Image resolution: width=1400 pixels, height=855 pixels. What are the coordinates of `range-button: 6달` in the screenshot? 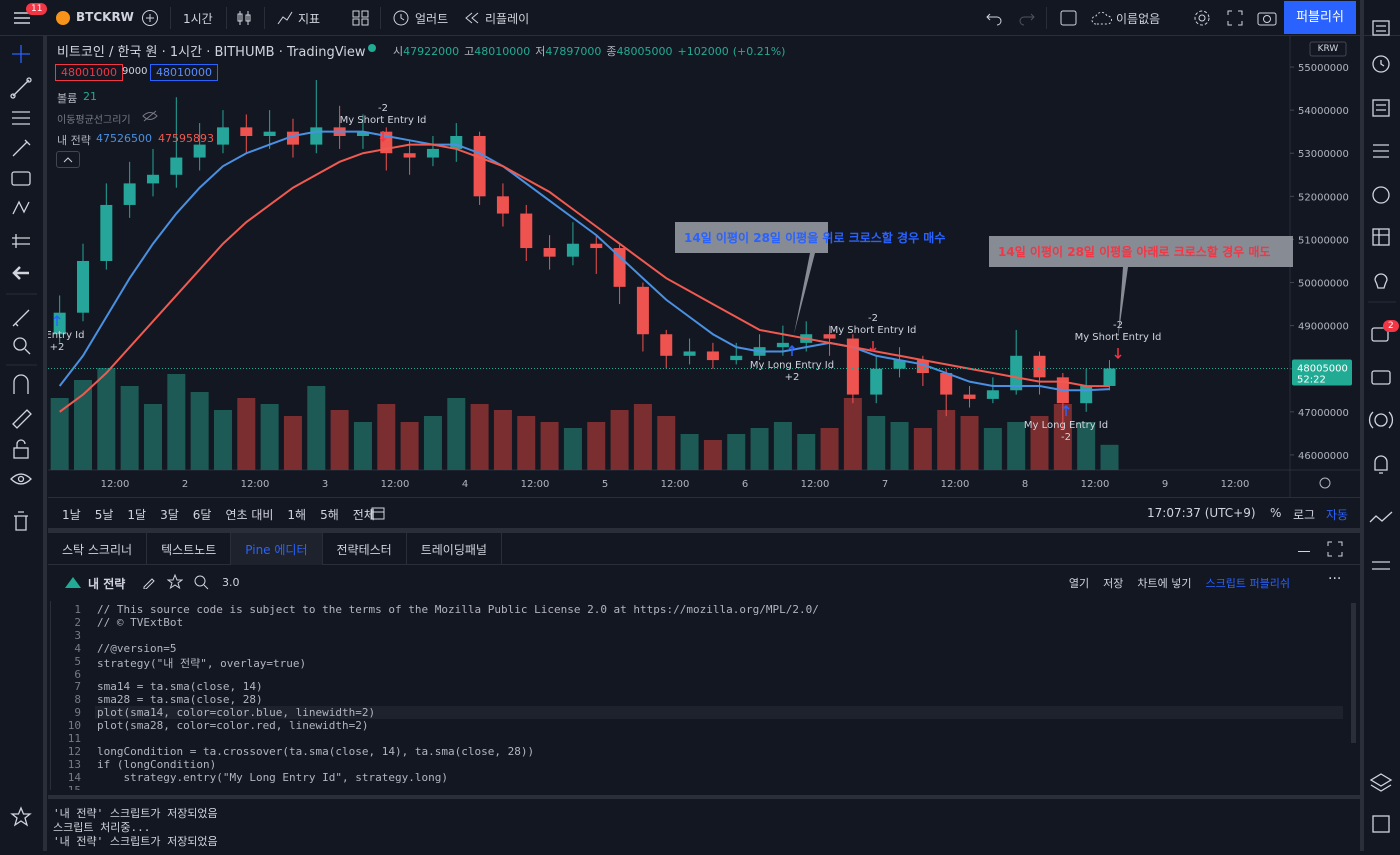 It's located at (202, 515).